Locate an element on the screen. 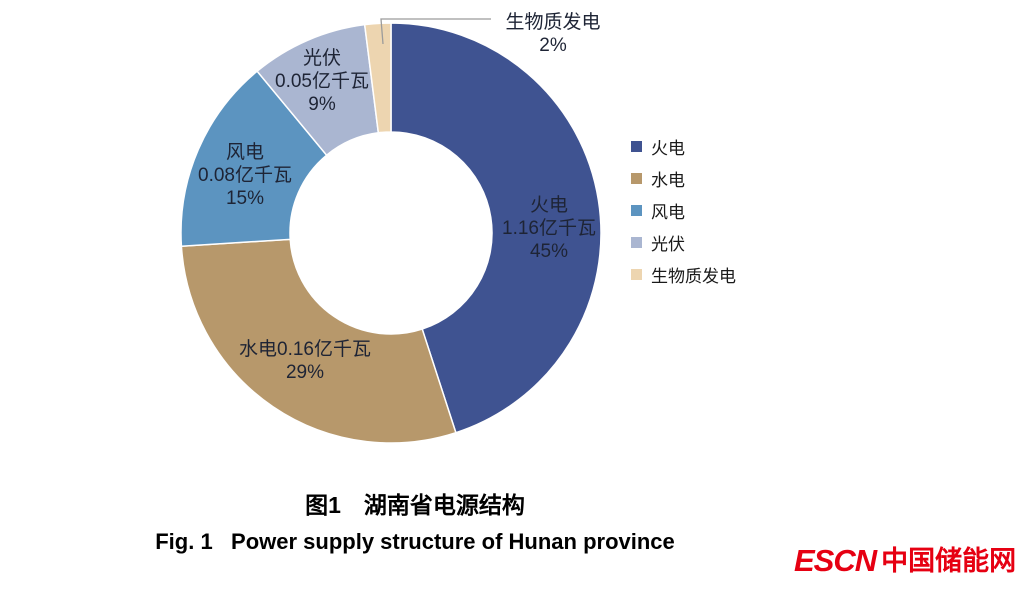  slice-label-wind-name: 风电 is located at coordinates (244, 152).